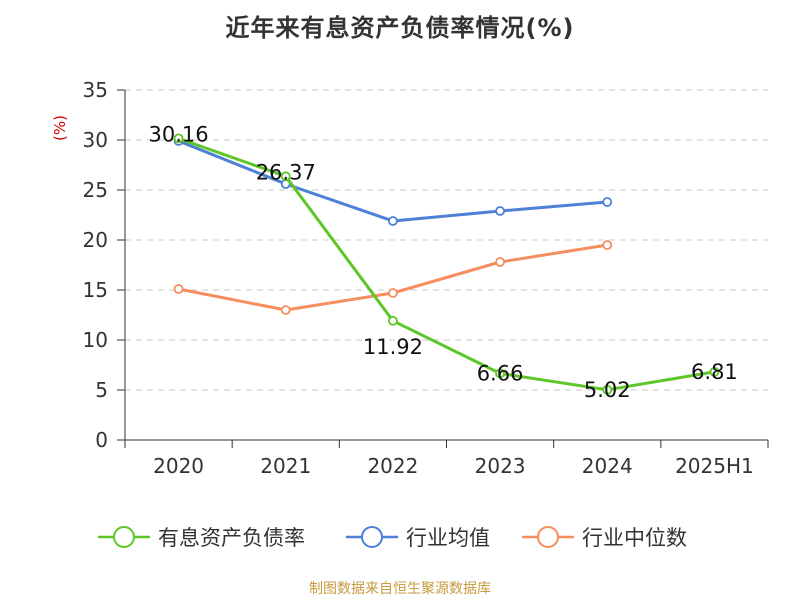 The width and height of the screenshot is (800, 600). I want to click on x-tick-label: 2022, so click(392, 466).